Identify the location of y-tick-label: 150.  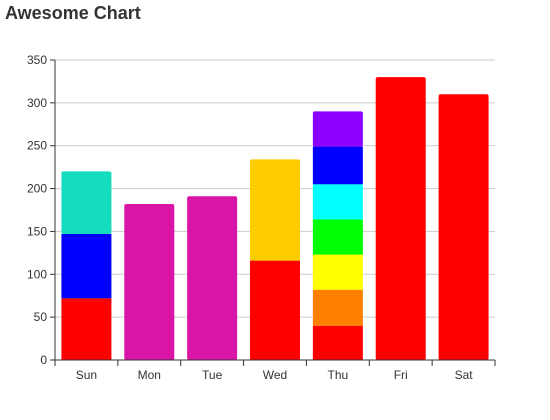
(37, 231).